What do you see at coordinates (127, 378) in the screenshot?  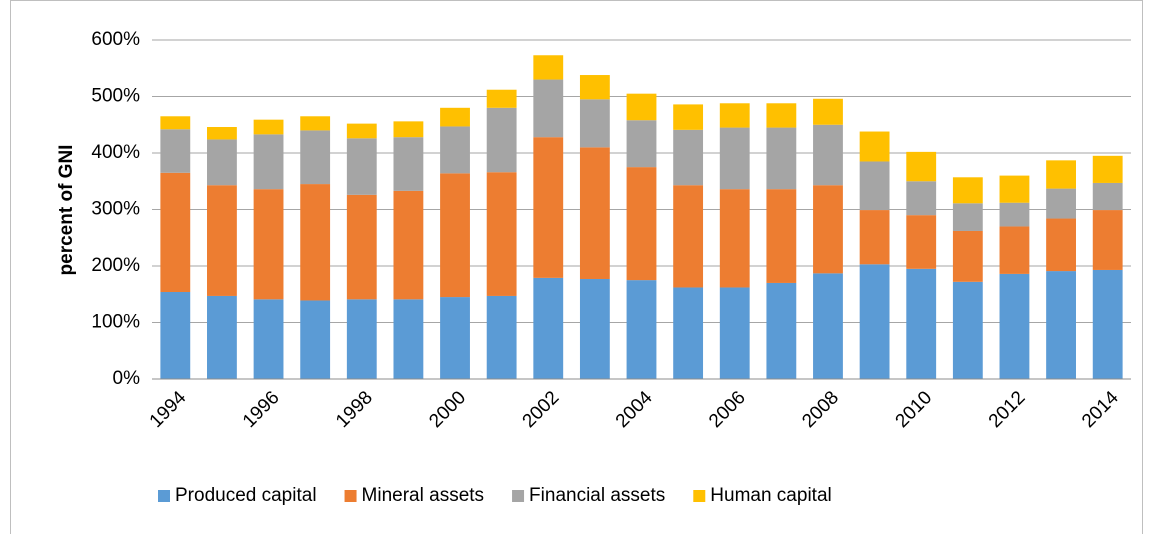 I see `y-tick-label: 0%` at bounding box center [127, 378].